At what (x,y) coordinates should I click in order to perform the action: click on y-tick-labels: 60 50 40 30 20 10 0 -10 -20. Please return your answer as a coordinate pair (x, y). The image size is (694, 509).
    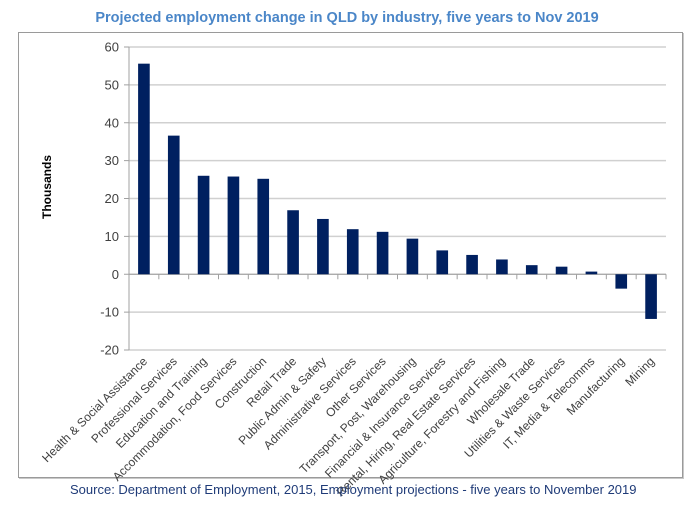
    Looking at the image, I should click on (109, 199).